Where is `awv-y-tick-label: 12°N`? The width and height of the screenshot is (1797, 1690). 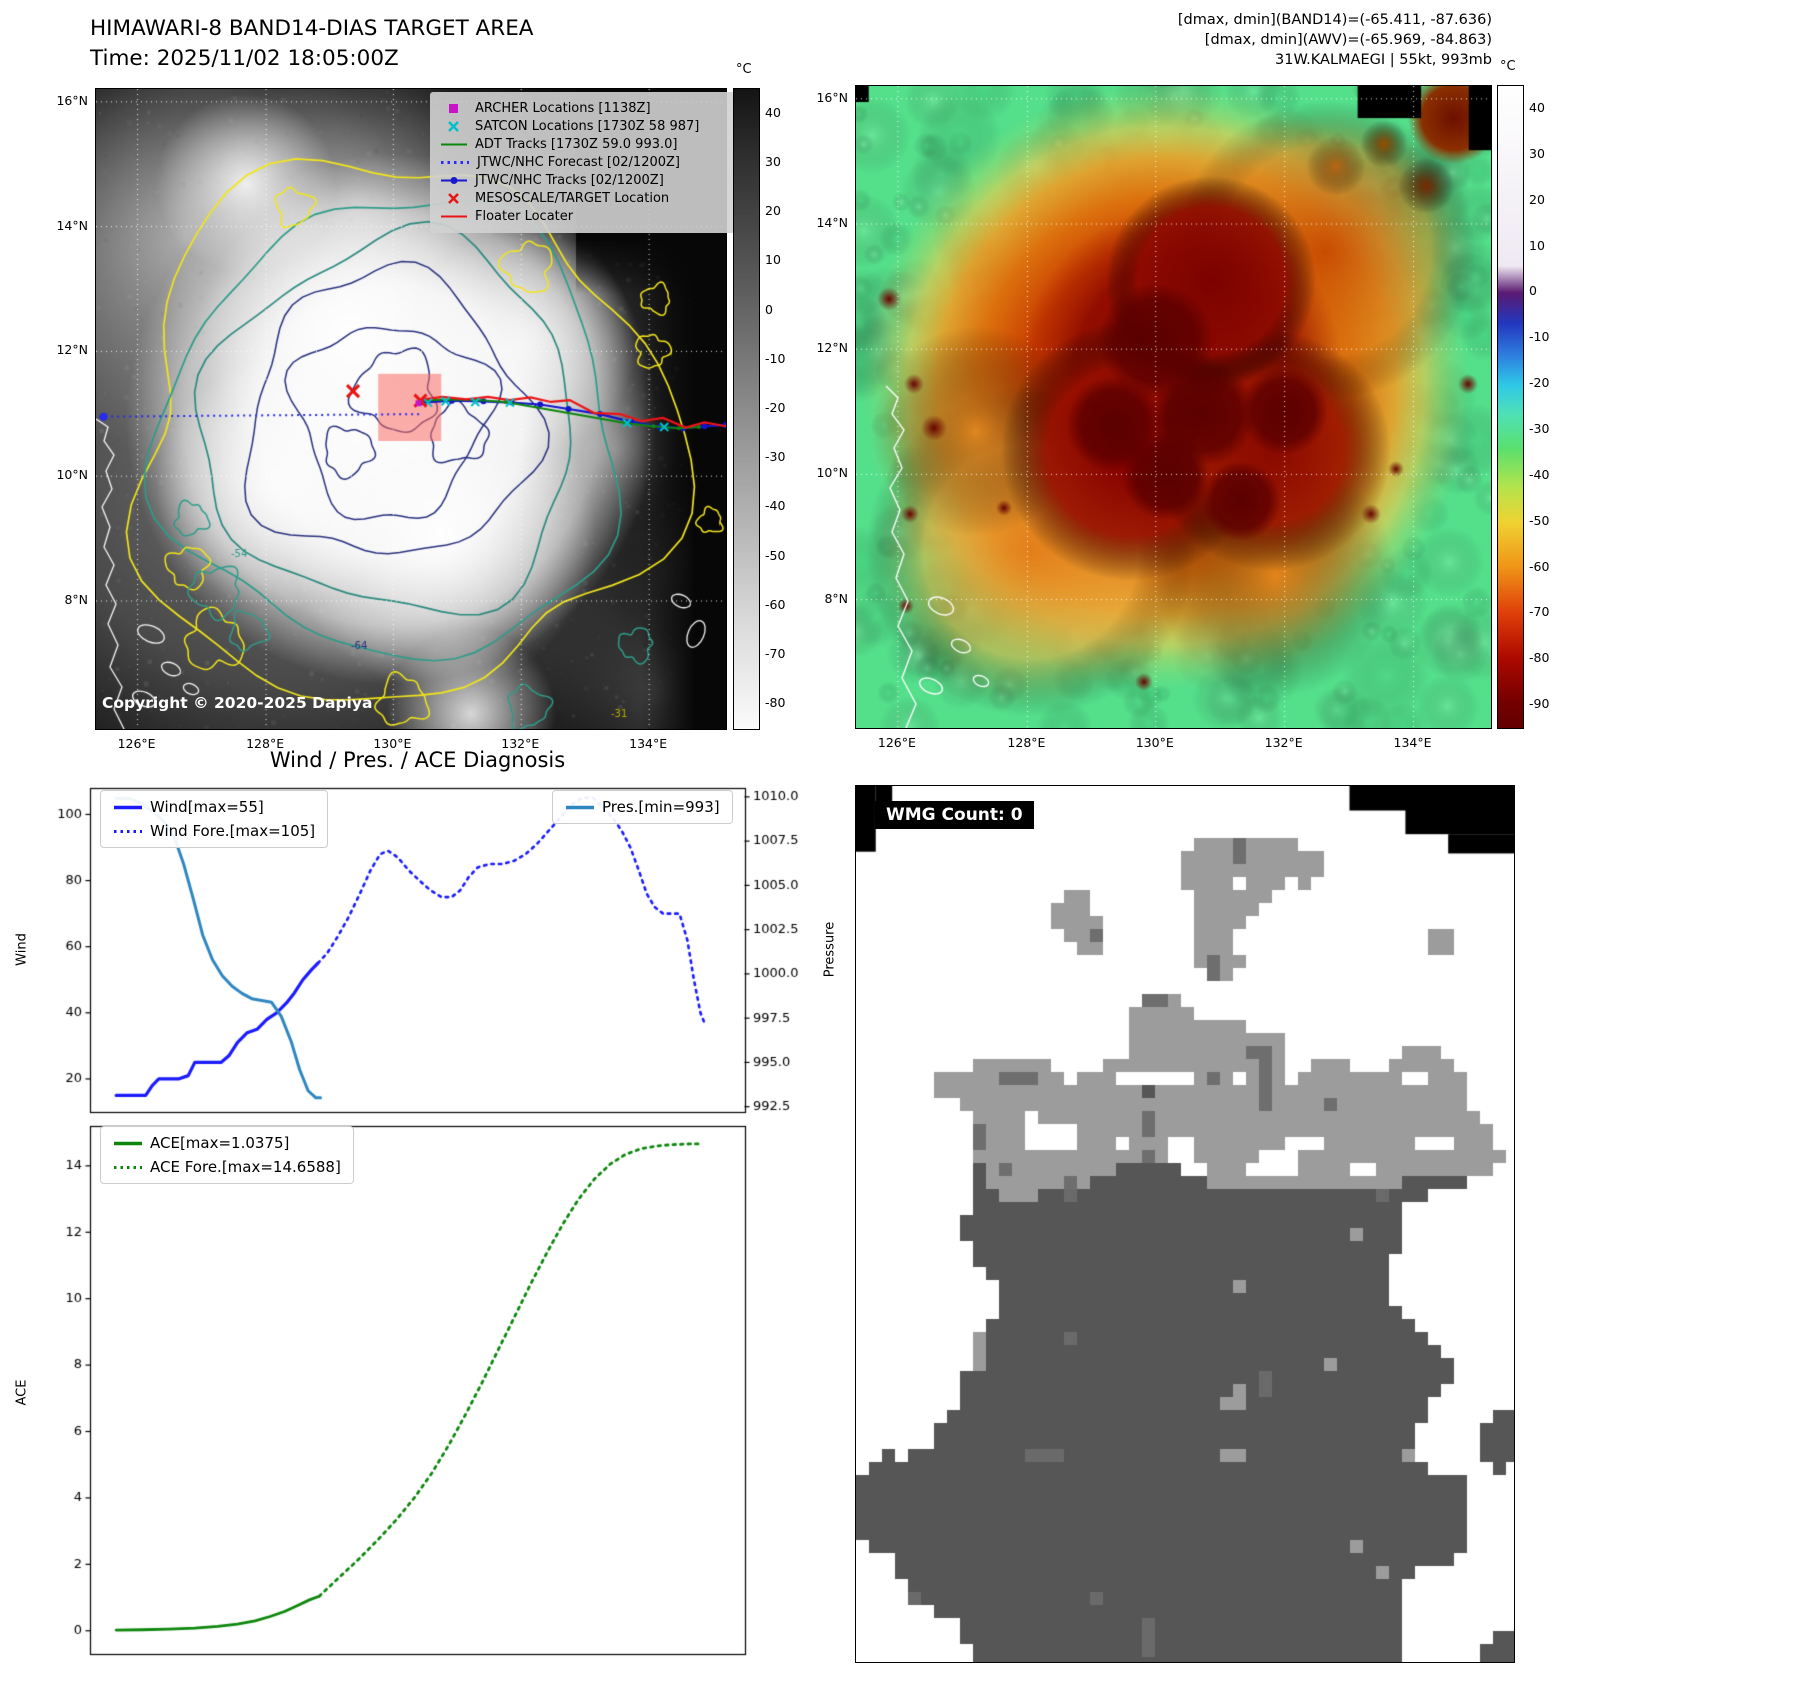
awv-y-tick-label: 12°N is located at coordinates (832, 348).